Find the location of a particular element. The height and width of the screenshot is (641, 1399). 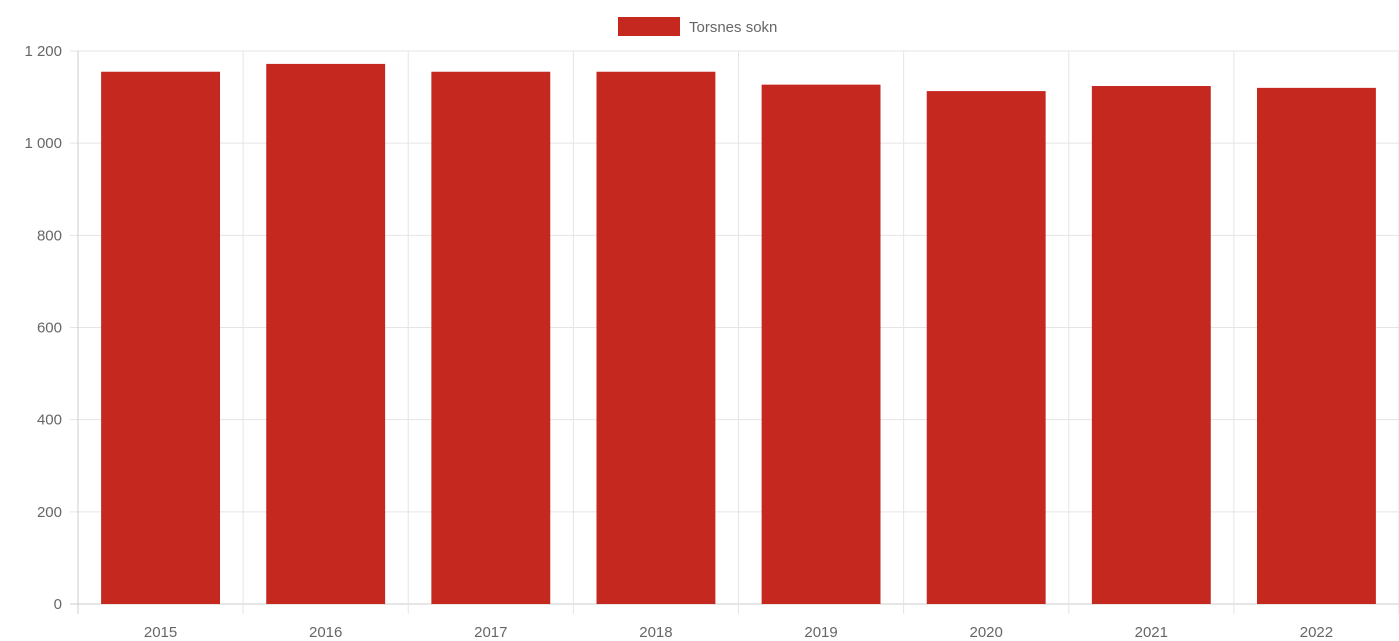

bar-2018 is located at coordinates (656, 338).